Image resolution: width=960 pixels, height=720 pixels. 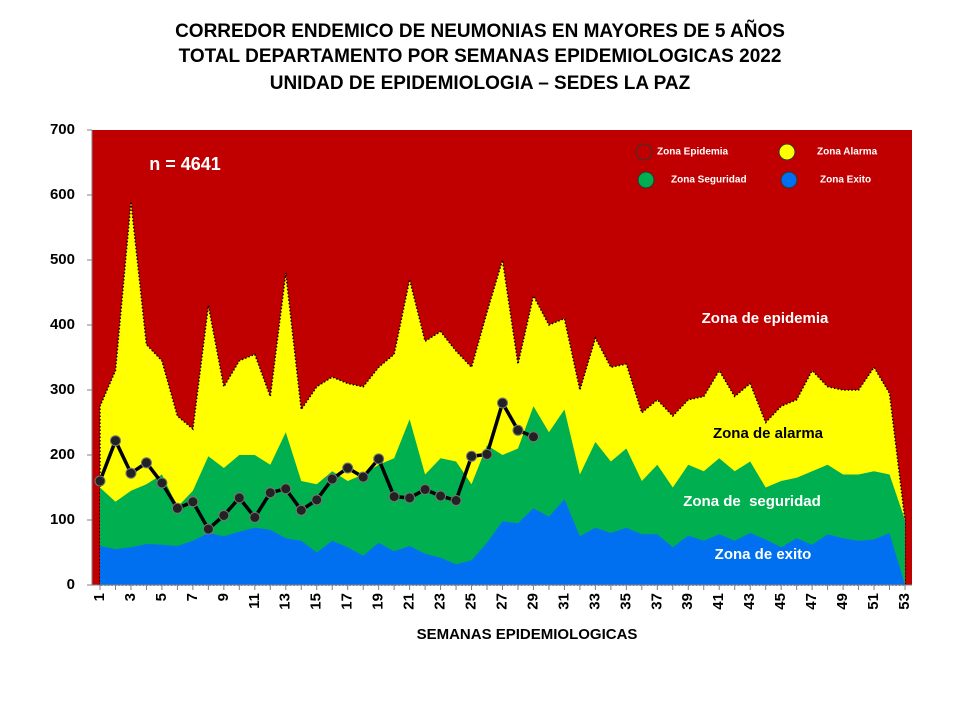 I want to click on zone-label: Zona de epidemia, so click(x=765, y=318).